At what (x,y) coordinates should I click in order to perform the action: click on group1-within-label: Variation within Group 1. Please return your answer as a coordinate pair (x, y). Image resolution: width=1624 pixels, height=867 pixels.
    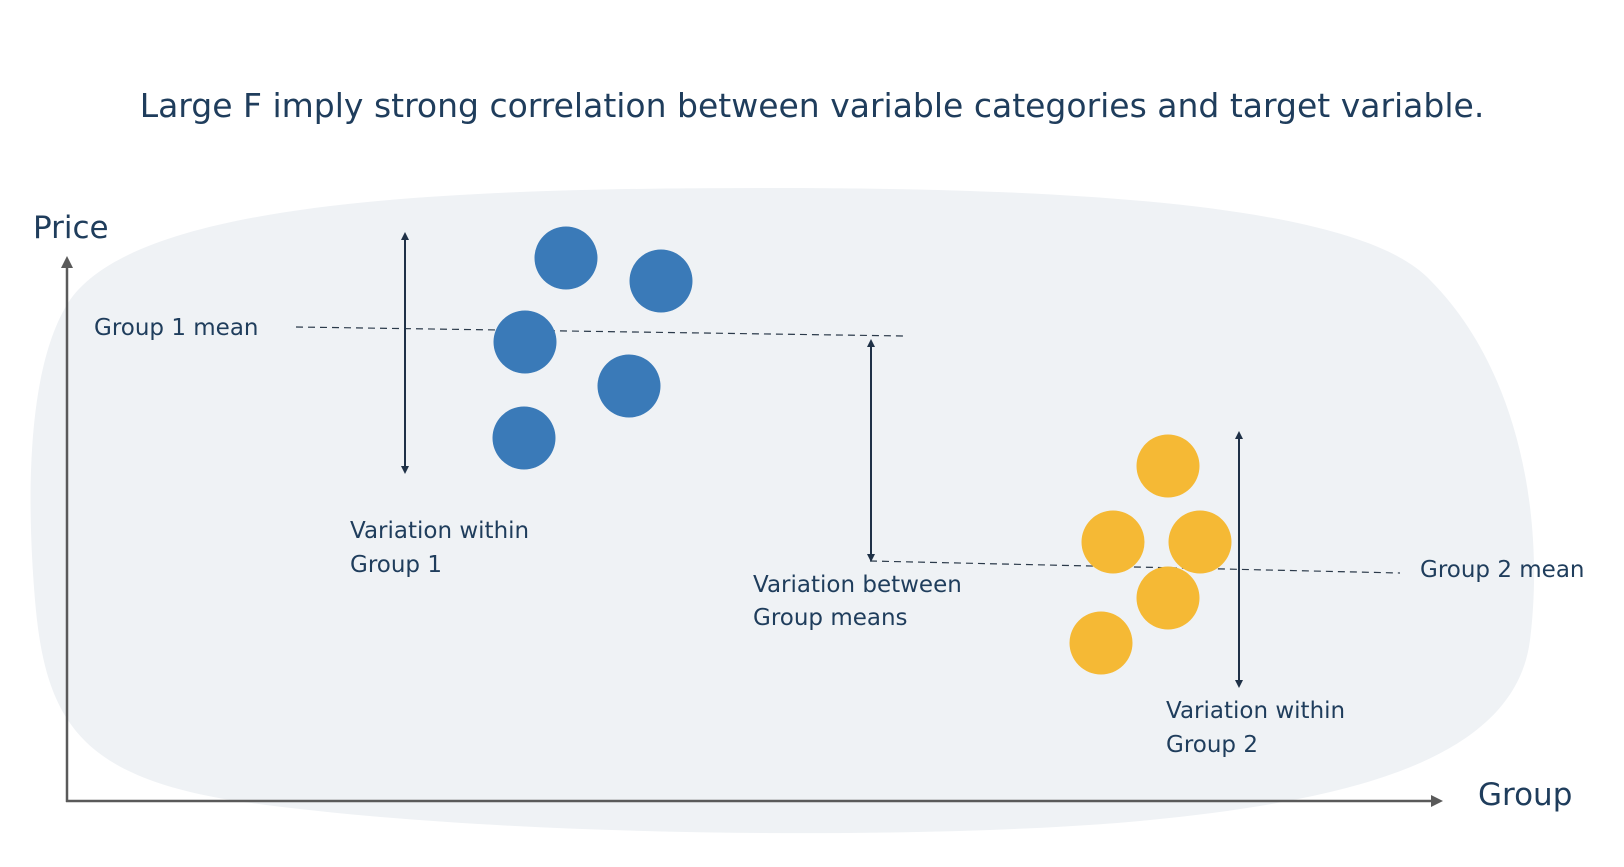
    Looking at the image, I should click on (443, 548).